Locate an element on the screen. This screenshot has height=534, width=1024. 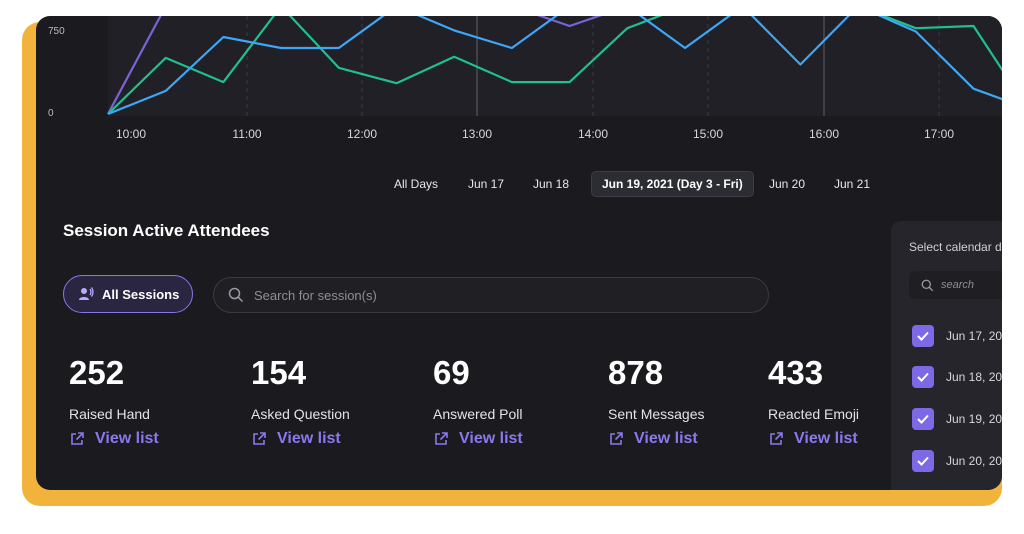
x-tick-label: 15:00 is located at coordinates (708, 134).